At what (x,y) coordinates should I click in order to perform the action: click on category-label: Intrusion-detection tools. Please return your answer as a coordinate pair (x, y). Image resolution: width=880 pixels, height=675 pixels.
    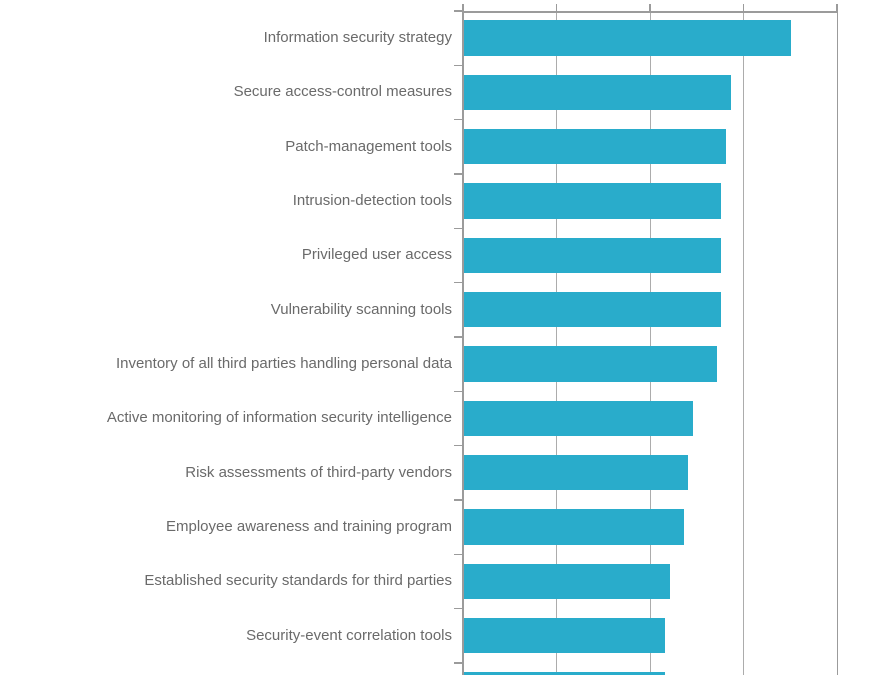
    Looking at the image, I should click on (372, 200).